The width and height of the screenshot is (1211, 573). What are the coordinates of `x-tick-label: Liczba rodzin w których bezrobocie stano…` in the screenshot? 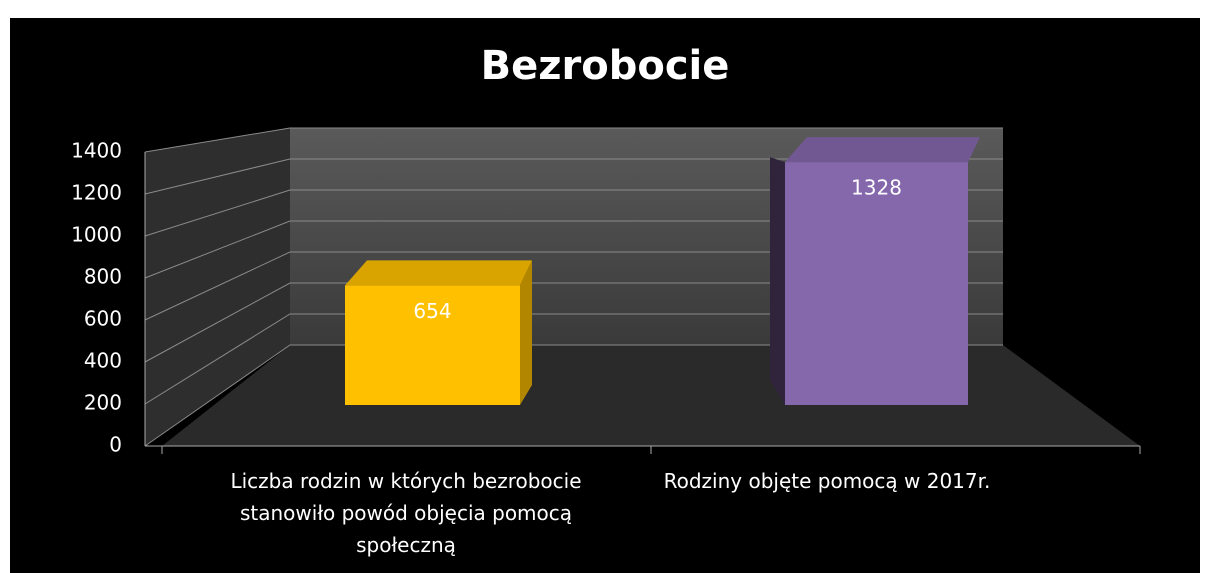 It's located at (406, 513).